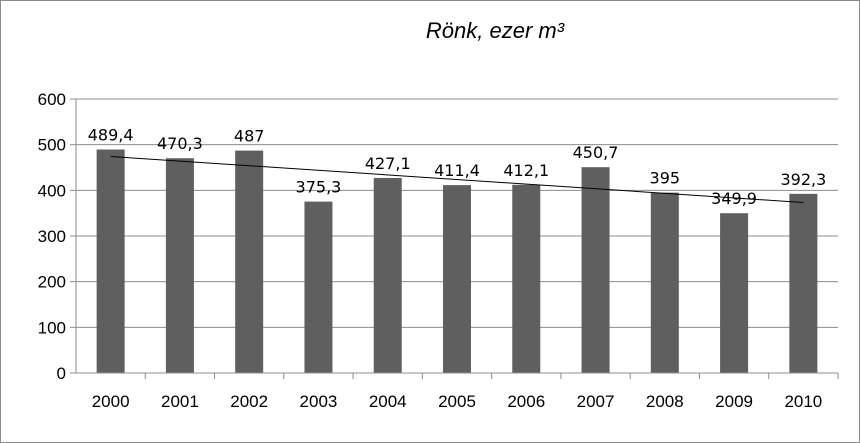 The width and height of the screenshot is (860, 443). I want to click on x-tick-label: 2002, so click(249, 401).